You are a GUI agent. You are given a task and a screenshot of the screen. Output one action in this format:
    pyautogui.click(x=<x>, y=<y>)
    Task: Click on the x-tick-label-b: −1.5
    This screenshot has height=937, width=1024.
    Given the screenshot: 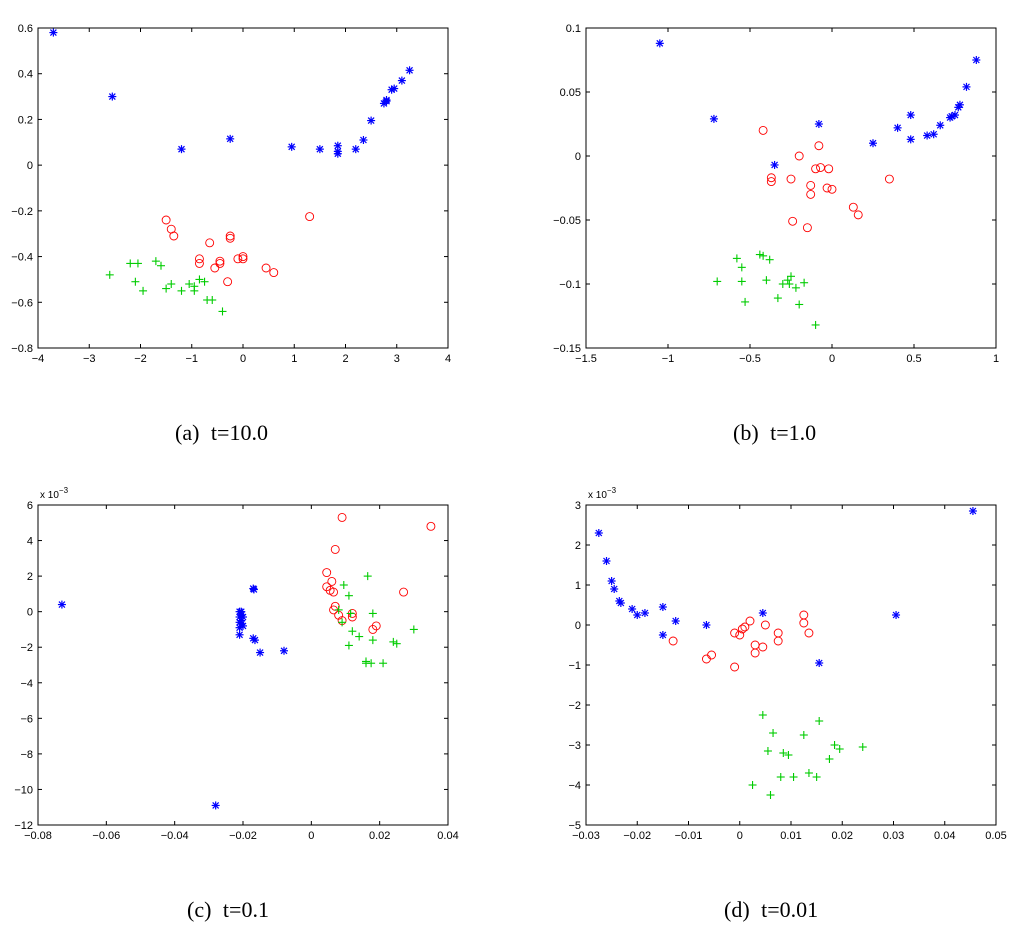 What is the action you would take?
    pyautogui.click(x=586, y=359)
    